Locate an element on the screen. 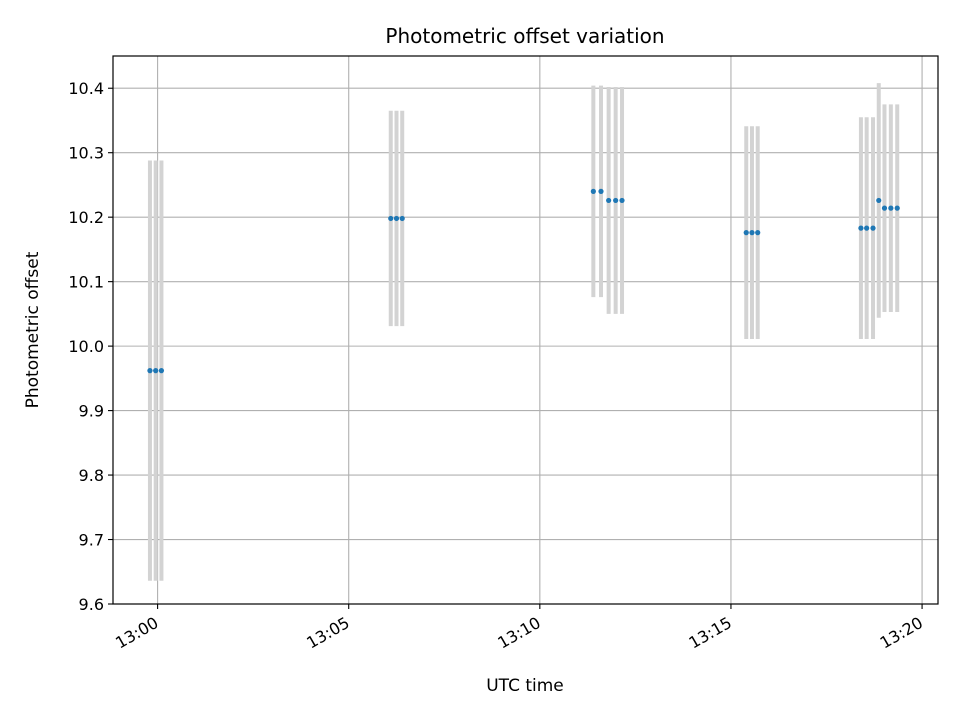 Image resolution: width=960 pixels, height=720 pixels. y-tick-label: 10.3 is located at coordinates (86, 153).